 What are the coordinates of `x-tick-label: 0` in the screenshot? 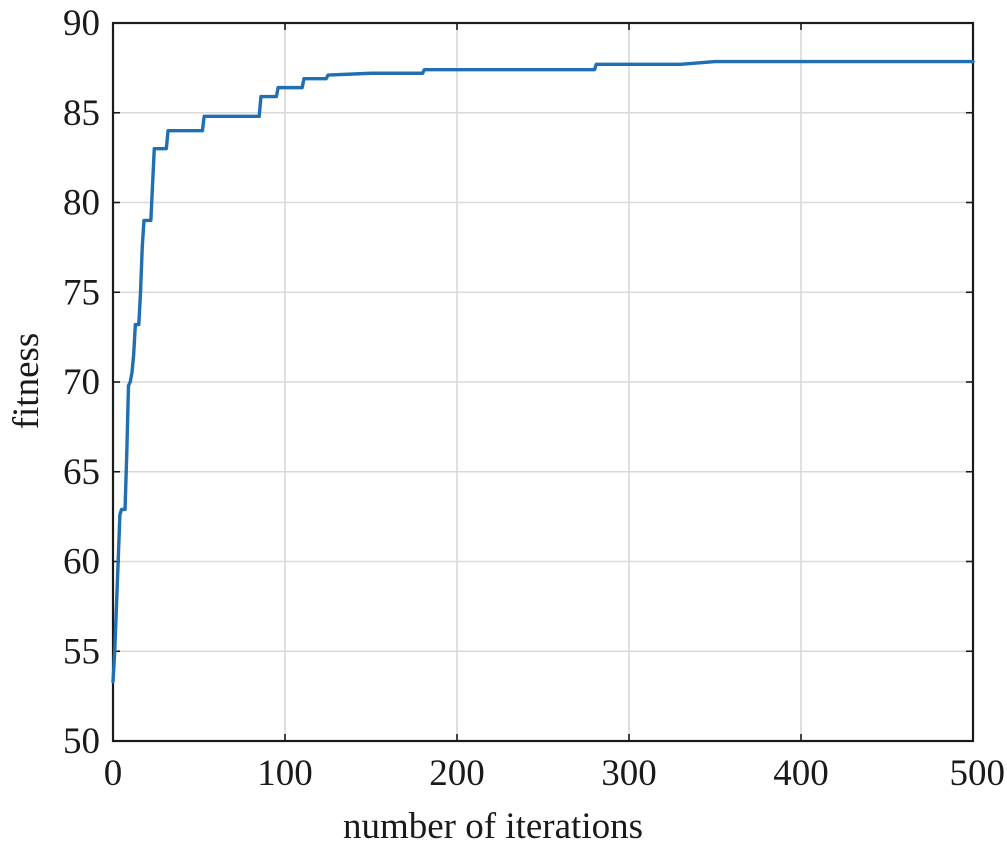 It's located at (113, 773).